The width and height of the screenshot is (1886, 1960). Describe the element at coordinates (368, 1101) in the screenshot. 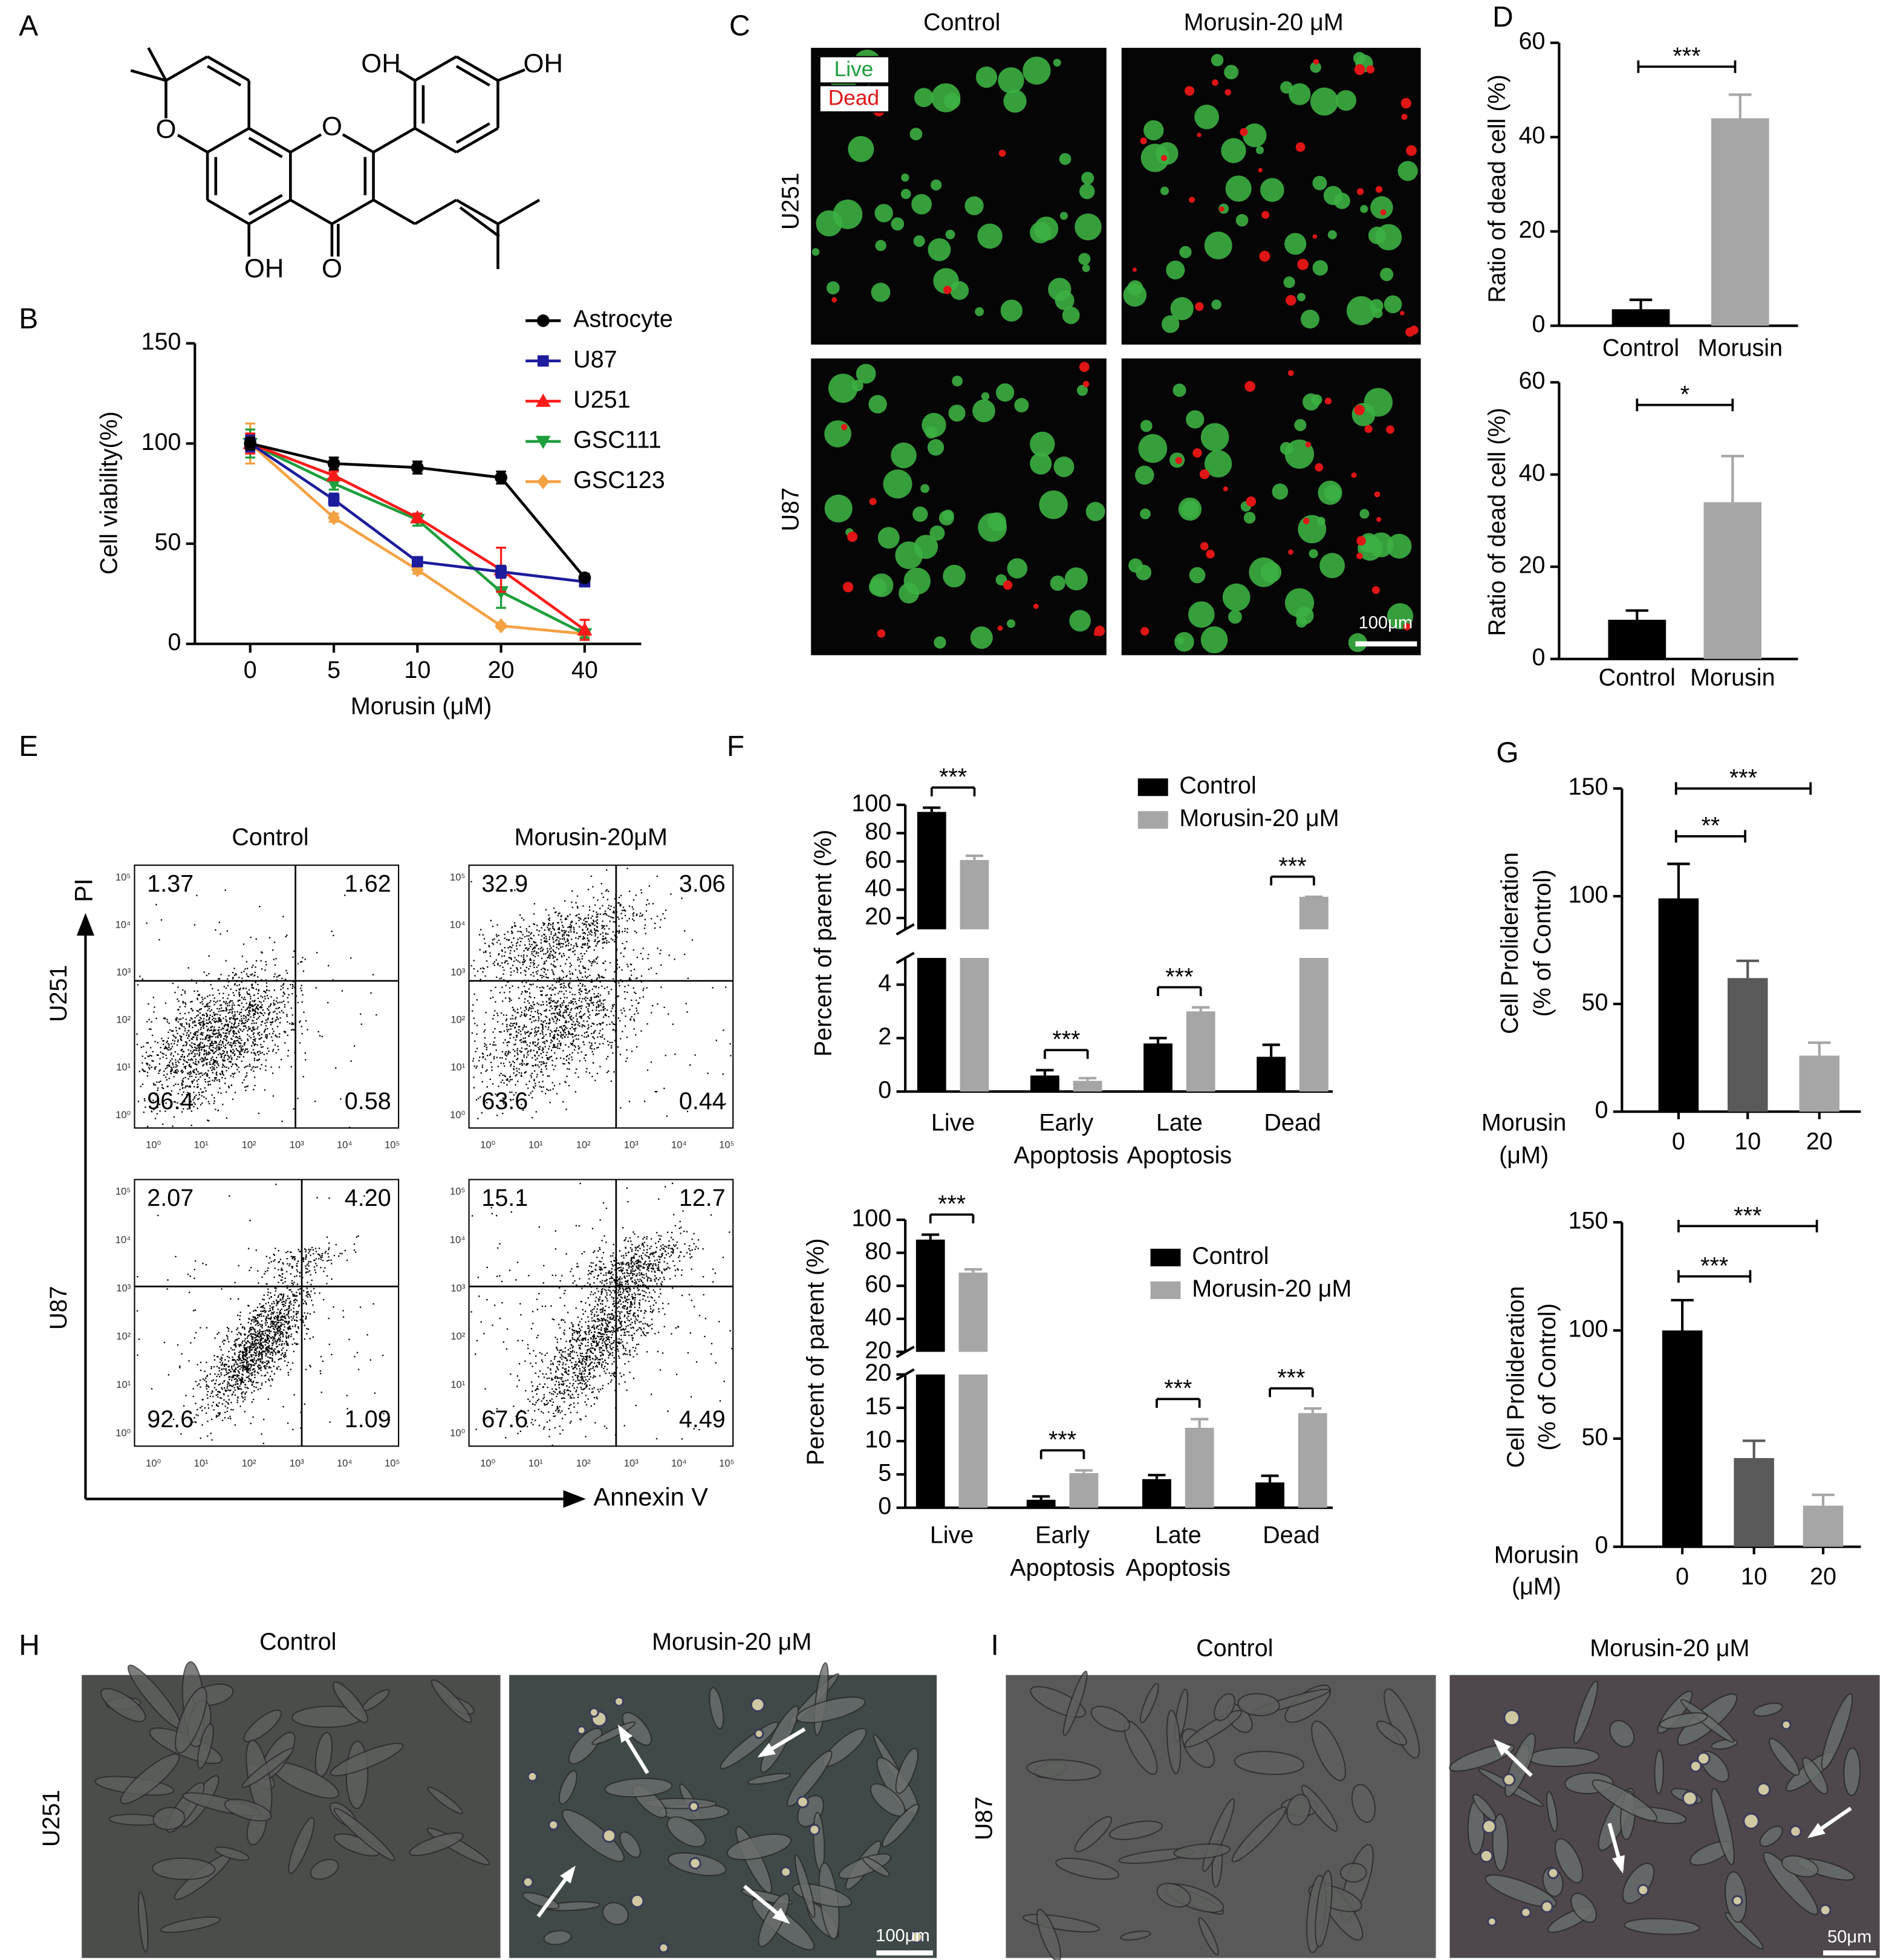

I see `quadrant-value: 0.58` at that location.